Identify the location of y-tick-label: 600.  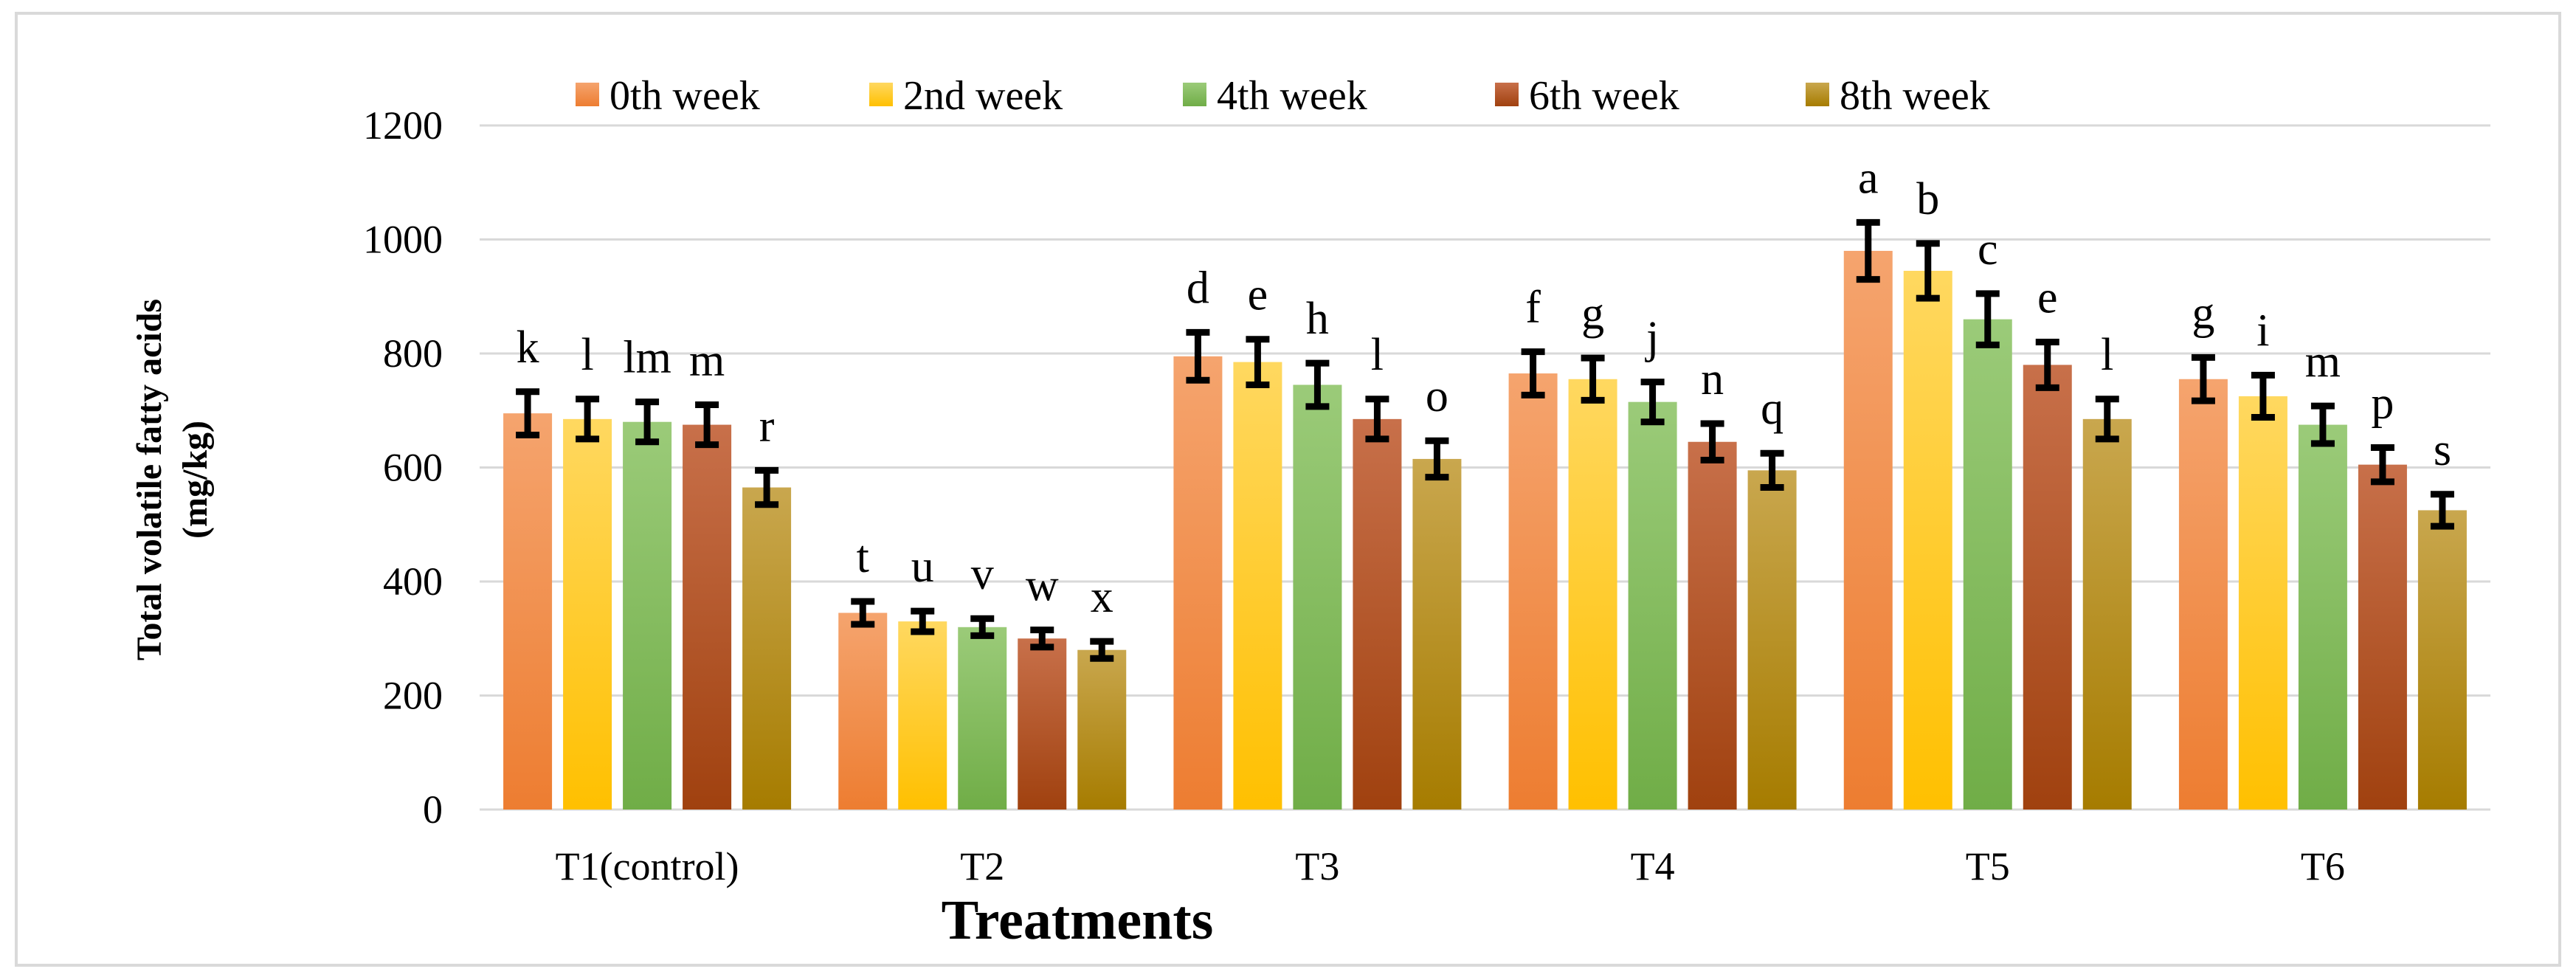
(413, 468).